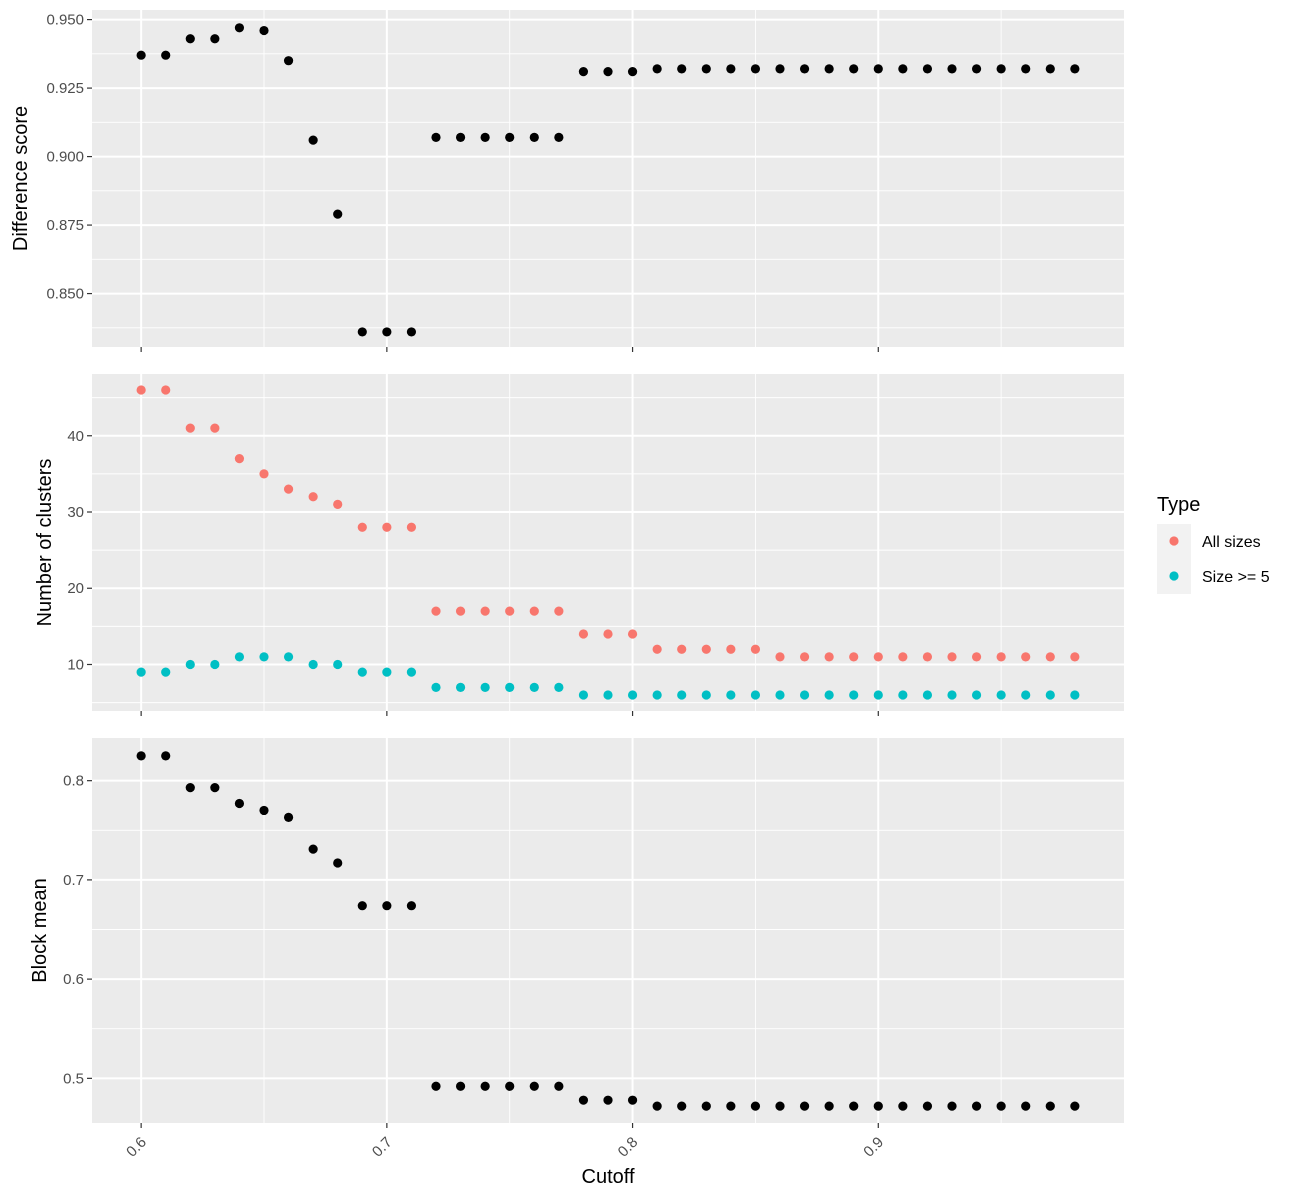  I want to click on legend-key-background, so click(1174, 559).